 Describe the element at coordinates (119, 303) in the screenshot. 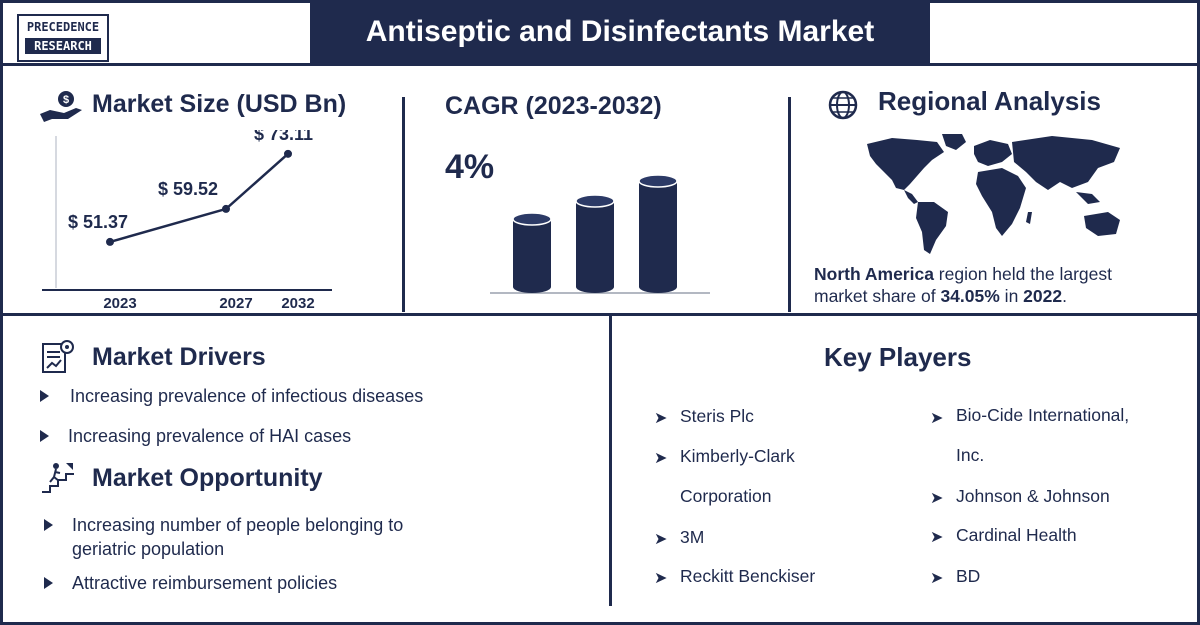

I see `x-tick-label: 2023` at that location.